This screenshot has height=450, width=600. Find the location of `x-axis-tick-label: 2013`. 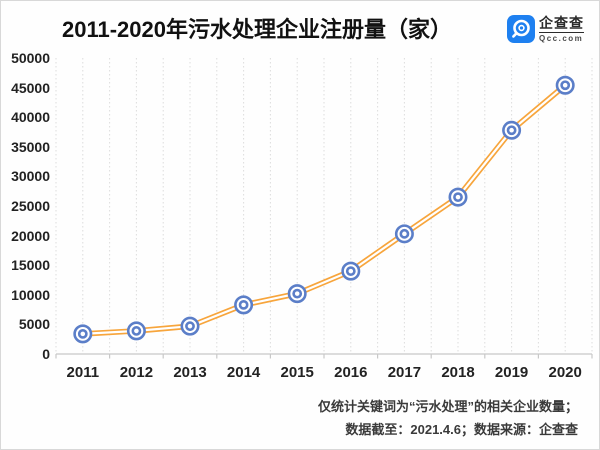

x-axis-tick-label: 2013 is located at coordinates (190, 372).